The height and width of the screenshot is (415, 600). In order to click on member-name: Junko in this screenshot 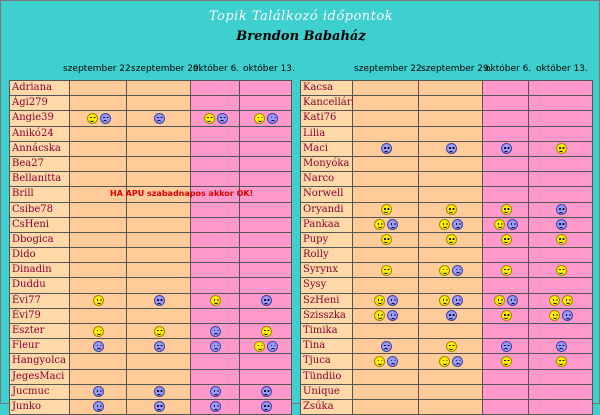, I will do `click(40, 407)`.